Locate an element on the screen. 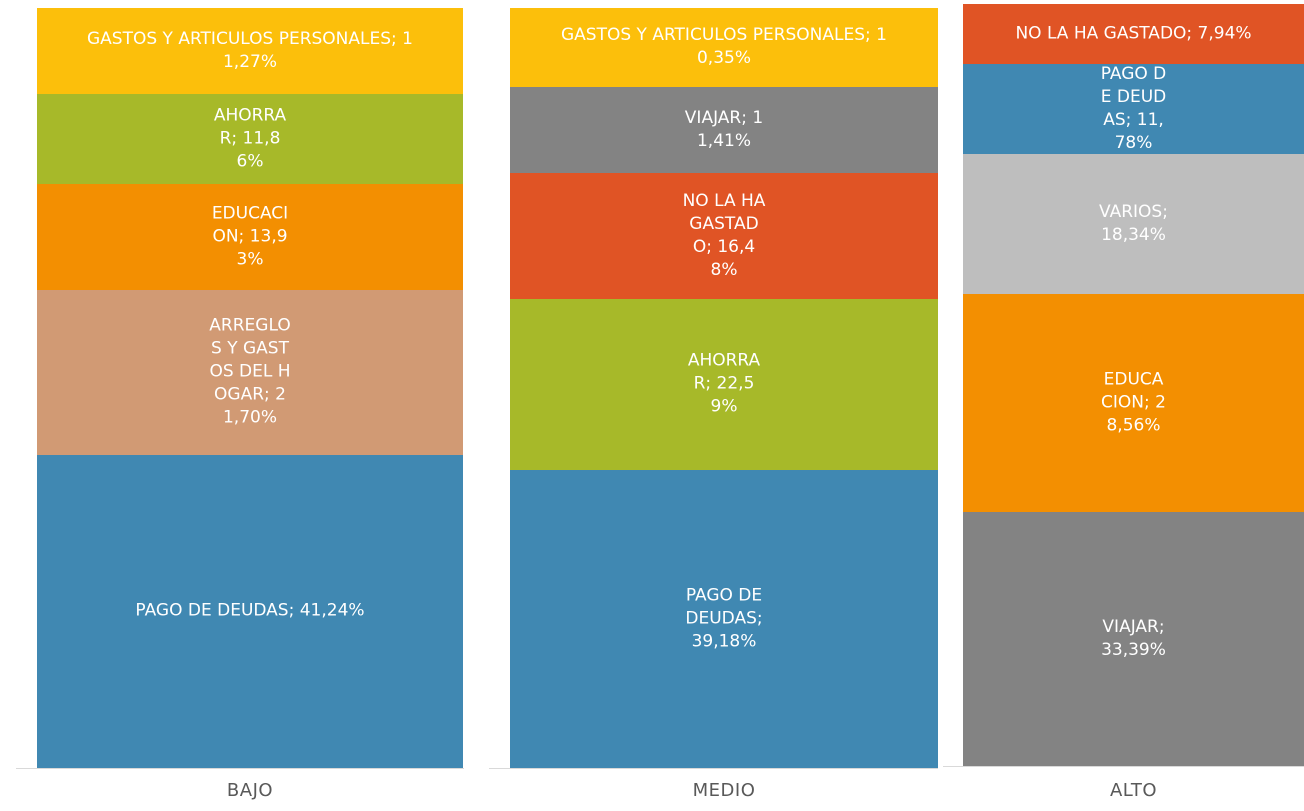 The height and width of the screenshot is (811, 1304). data-label-alto-viajar: VIAJAR; 33,39% is located at coordinates (1133, 638).